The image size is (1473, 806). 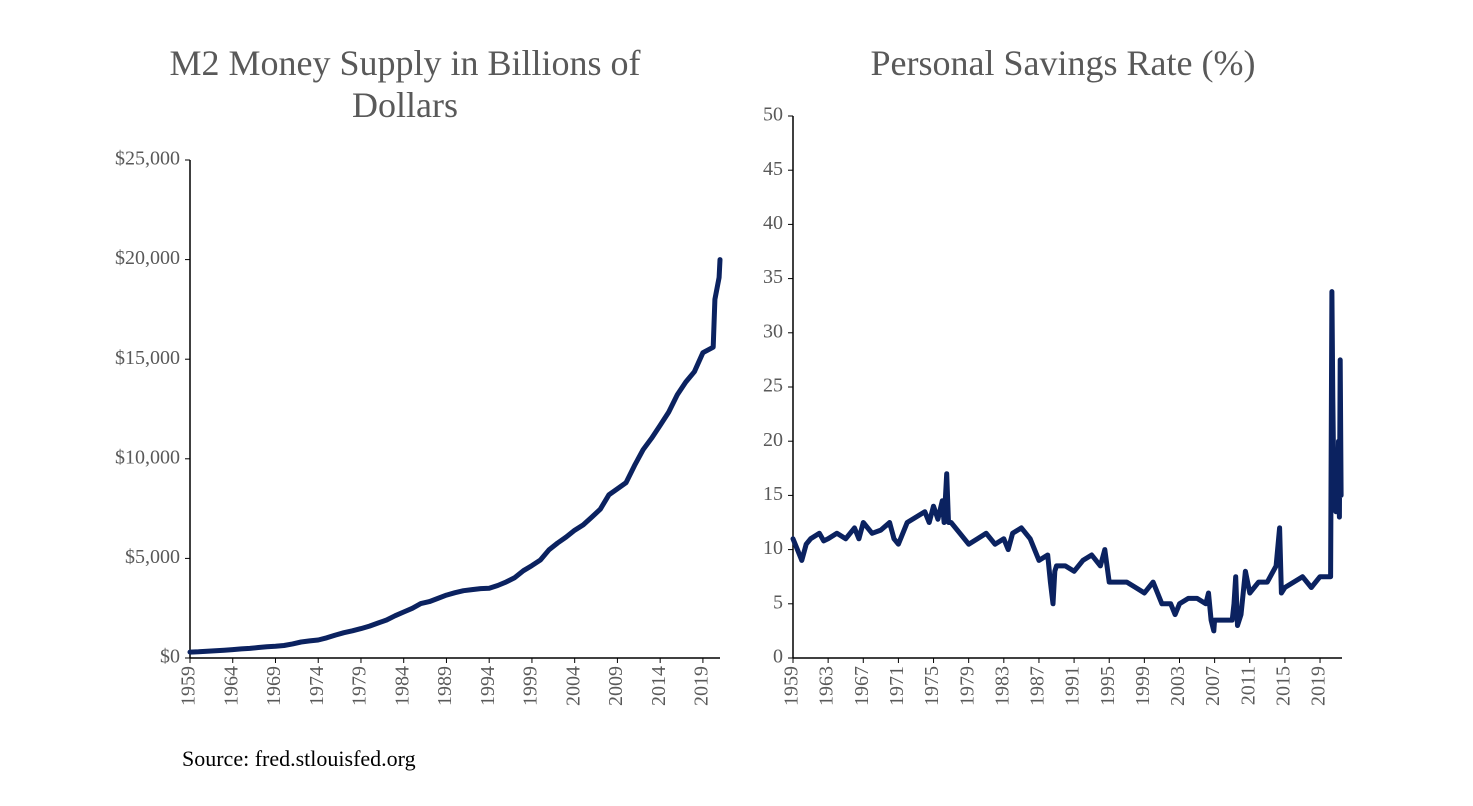 I want to click on y-tick-label: 30, so click(x=773, y=331).